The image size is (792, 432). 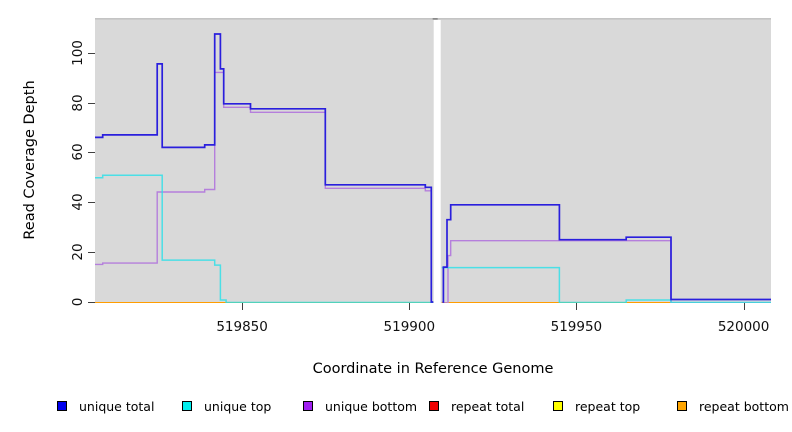 What do you see at coordinates (78, 302) in the screenshot?
I see `y-tick-label: 0` at bounding box center [78, 302].